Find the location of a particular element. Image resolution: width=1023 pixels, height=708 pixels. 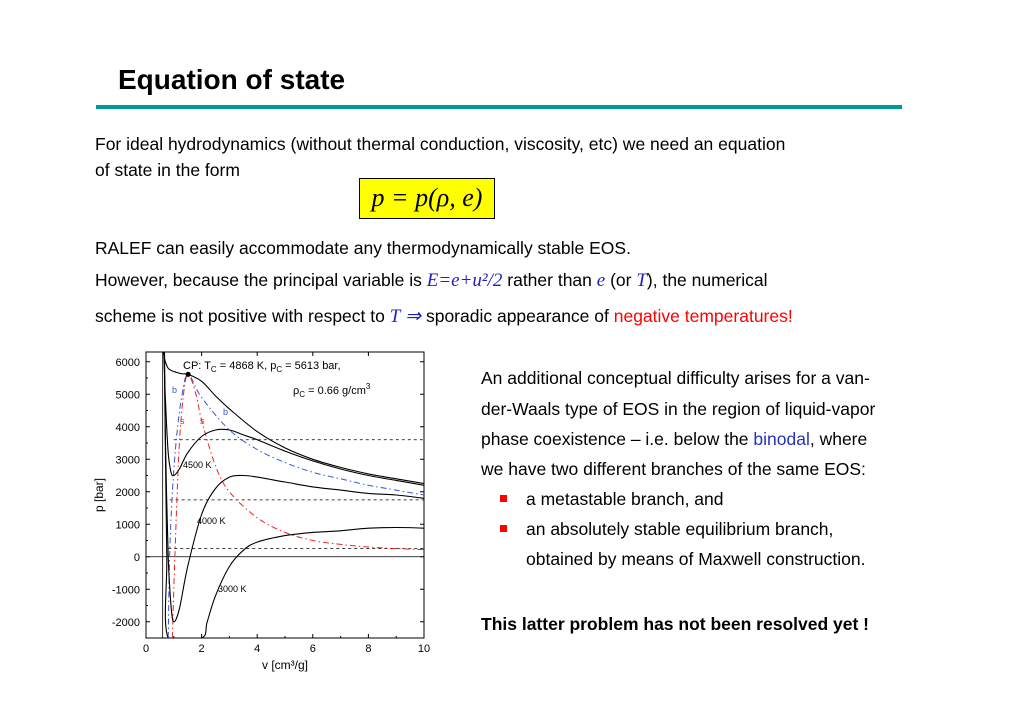

spinodal-label-right: s is located at coordinates (202, 421).